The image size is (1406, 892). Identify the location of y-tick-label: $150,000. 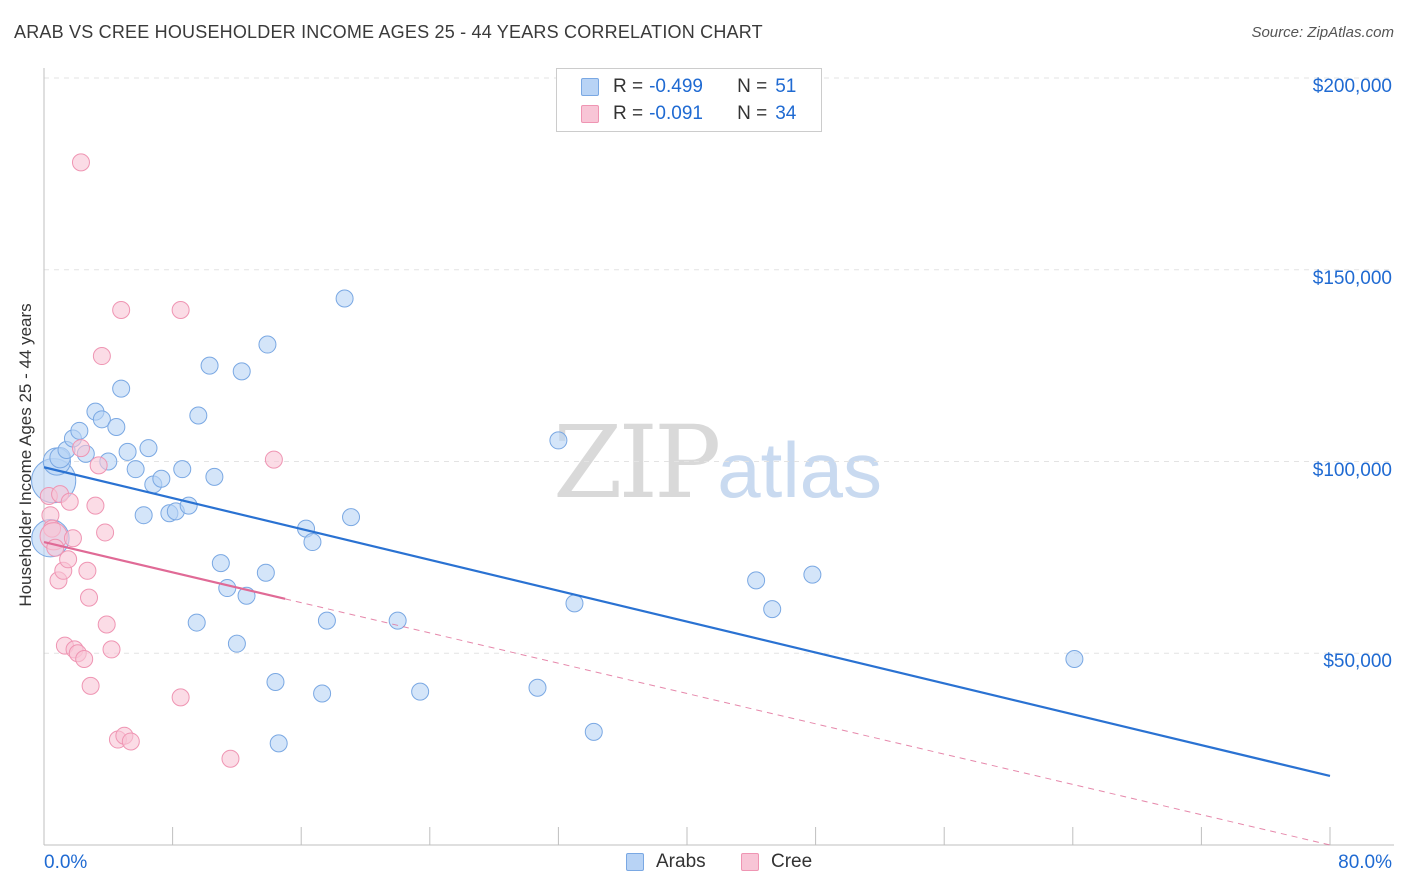
(1352, 278).